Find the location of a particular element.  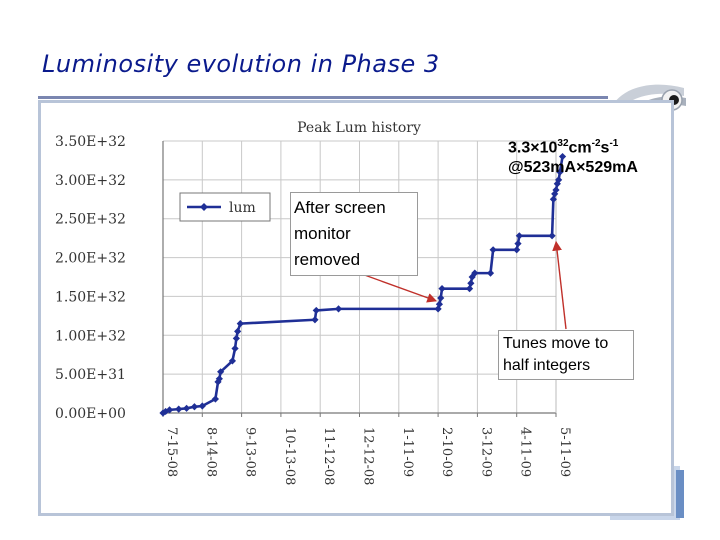

tunes-annotation-arrow is located at coordinates (559, 285).